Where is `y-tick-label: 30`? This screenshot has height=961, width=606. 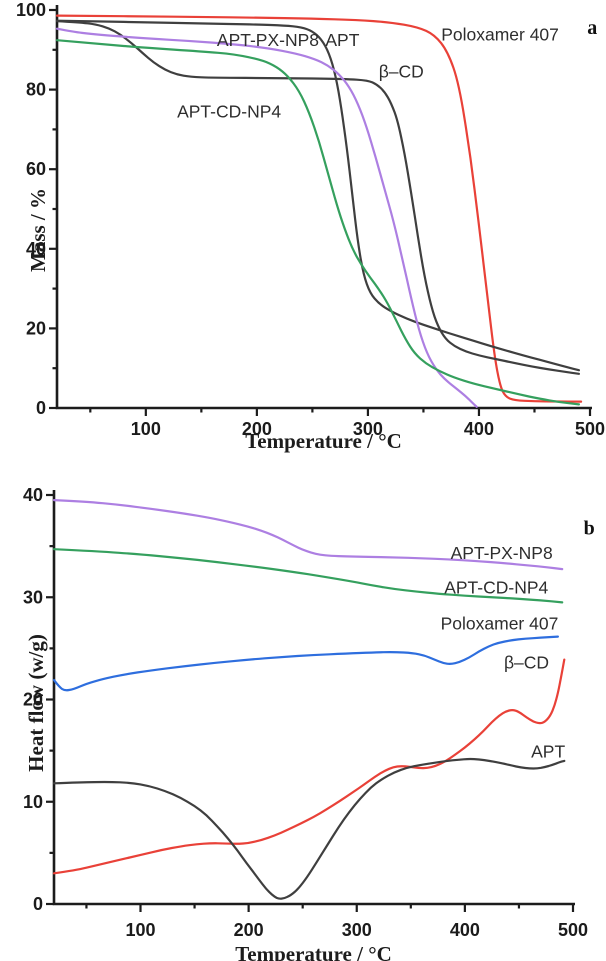
y-tick-label: 30 is located at coordinates (33, 597).